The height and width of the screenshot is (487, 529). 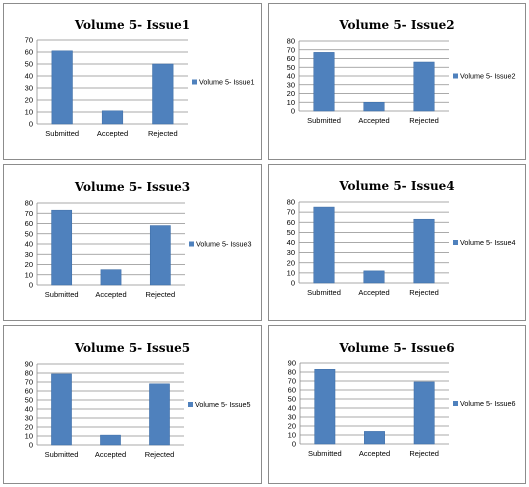 What do you see at coordinates (488, 242) in the screenshot?
I see `legend-label: Volume 5- Issue4` at bounding box center [488, 242].